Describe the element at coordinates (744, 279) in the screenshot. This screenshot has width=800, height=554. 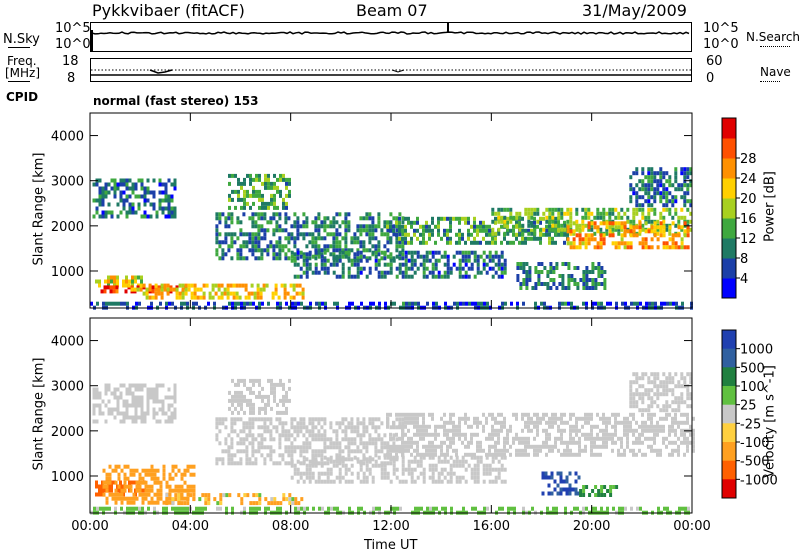
I see `colorbar-tick-label: 4` at that location.